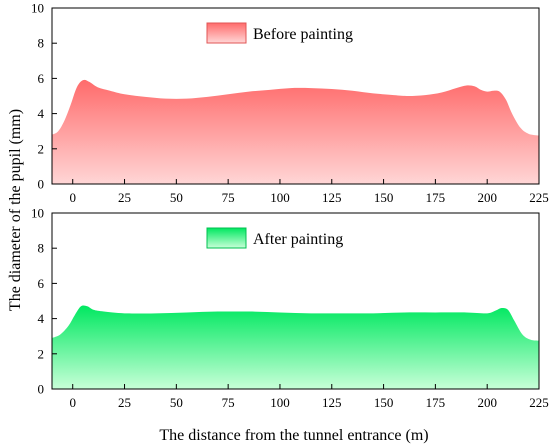 The height and width of the screenshot is (446, 550). Describe the element at coordinates (298, 239) in the screenshot. I see `legend-label-2: After painting` at that location.